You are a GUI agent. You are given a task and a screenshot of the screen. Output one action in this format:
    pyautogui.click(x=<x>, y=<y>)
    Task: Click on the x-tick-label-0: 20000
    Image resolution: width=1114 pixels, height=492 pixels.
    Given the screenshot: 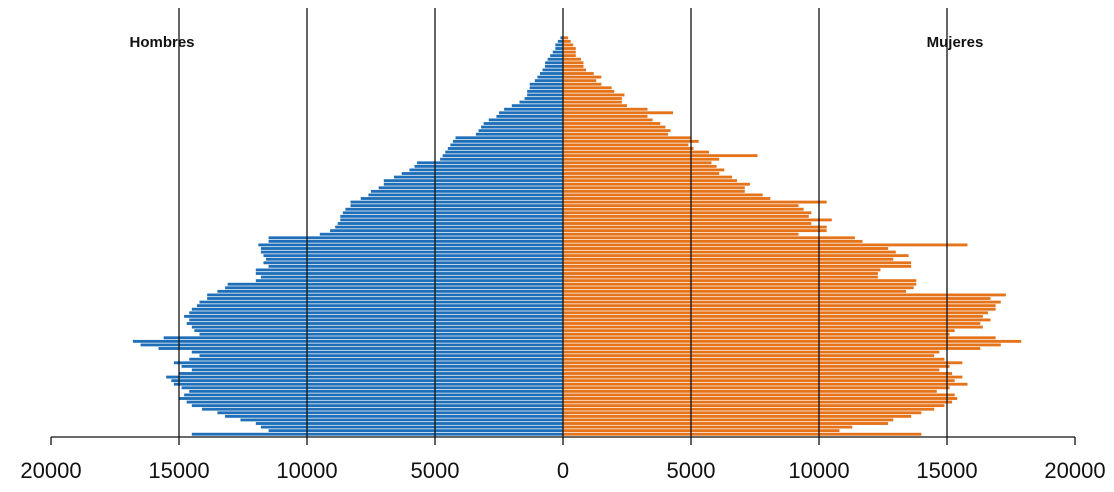 What is the action you would take?
    pyautogui.click(x=50, y=470)
    